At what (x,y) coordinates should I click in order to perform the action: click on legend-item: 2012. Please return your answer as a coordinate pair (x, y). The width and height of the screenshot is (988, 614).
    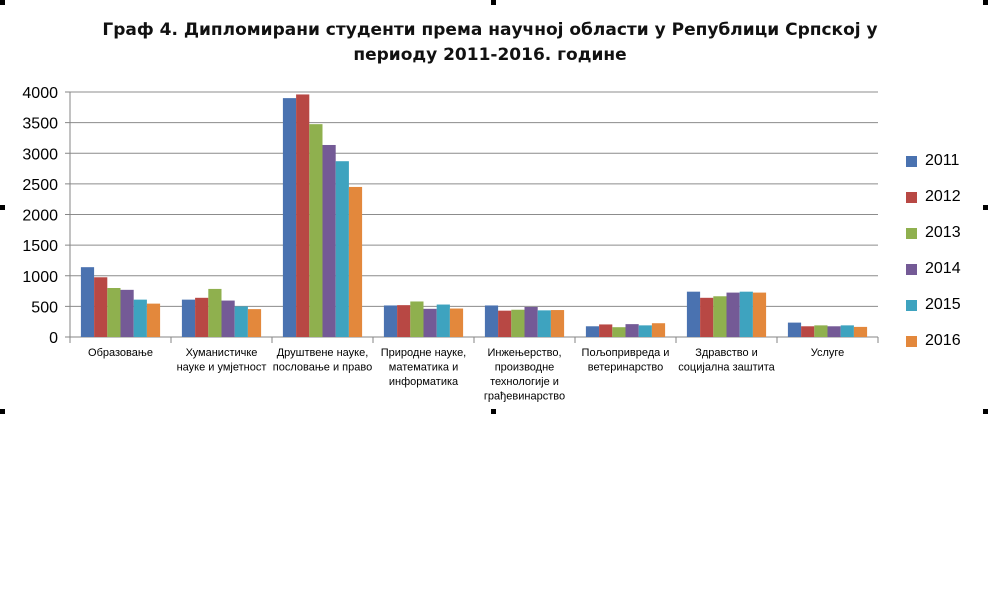
    Looking at the image, I should click on (946, 197).